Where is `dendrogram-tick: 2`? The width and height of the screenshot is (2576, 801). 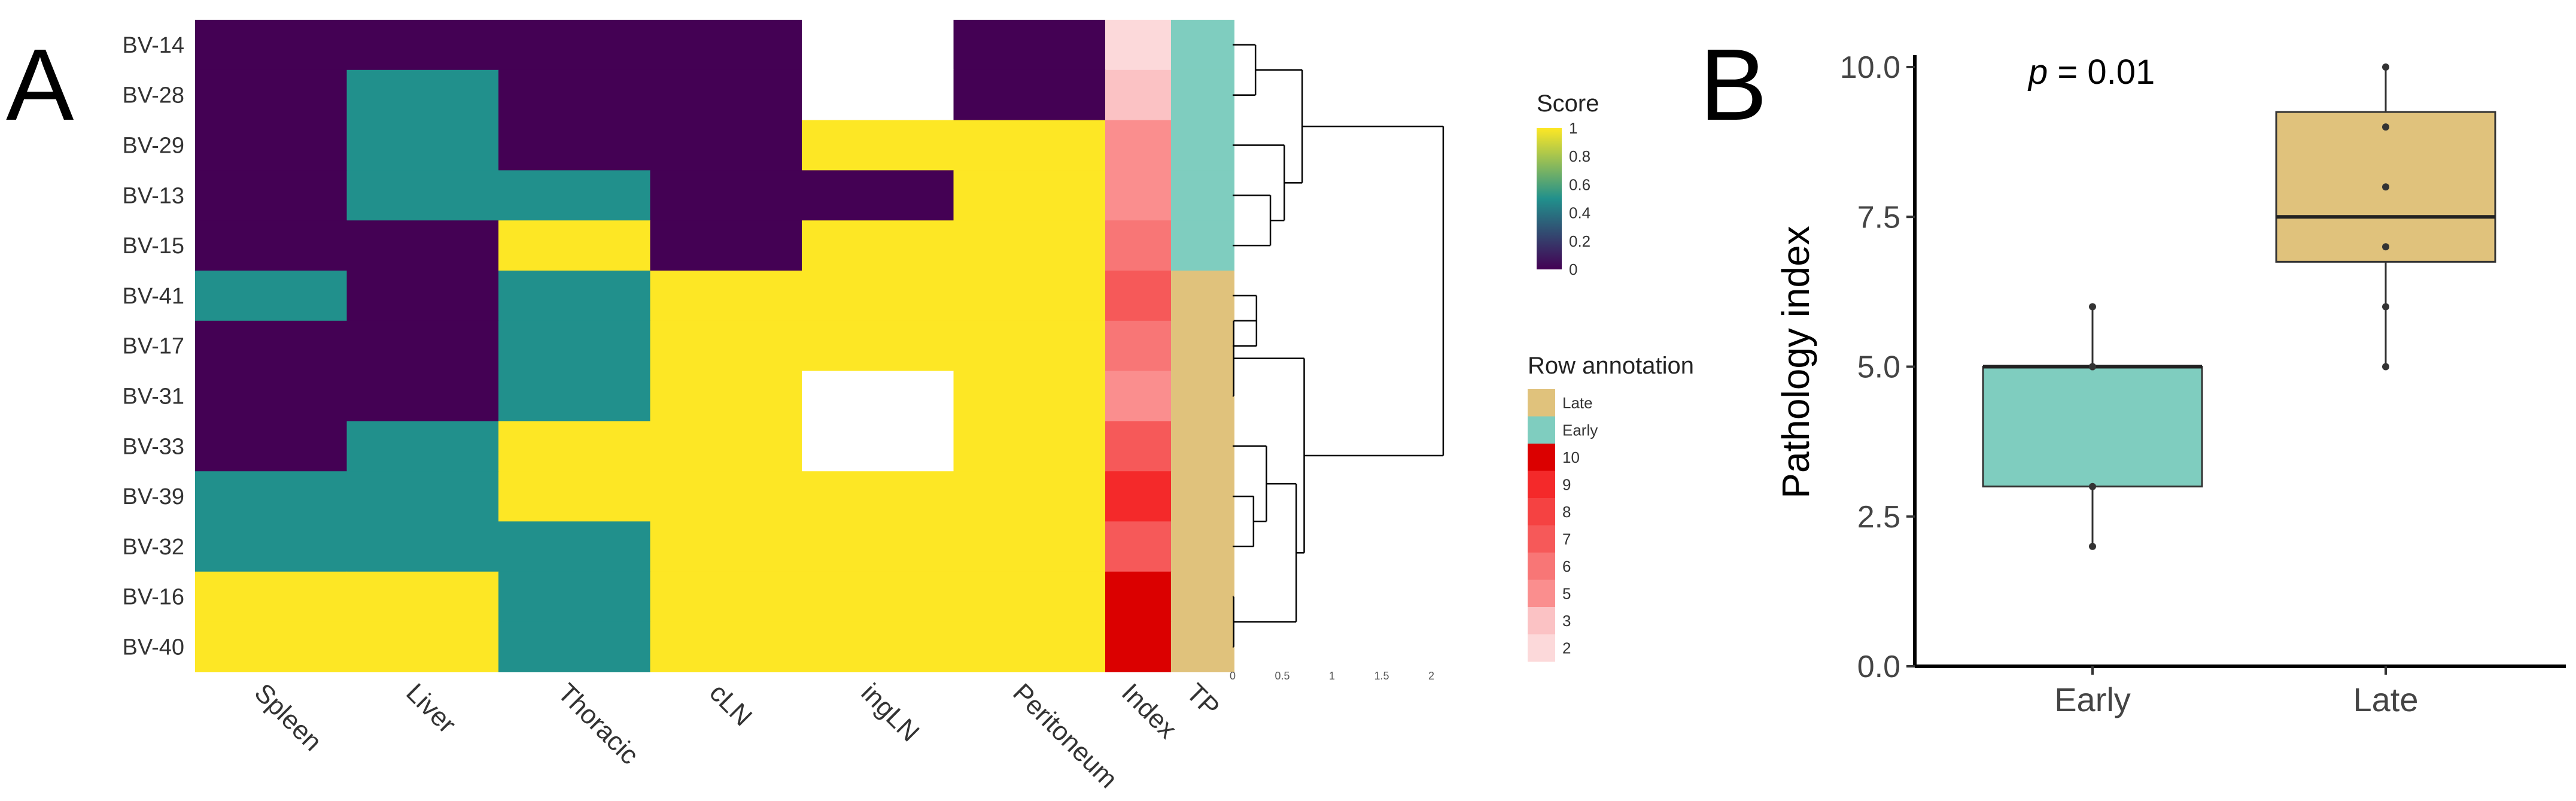
dendrogram-tick: 2 is located at coordinates (1431, 676).